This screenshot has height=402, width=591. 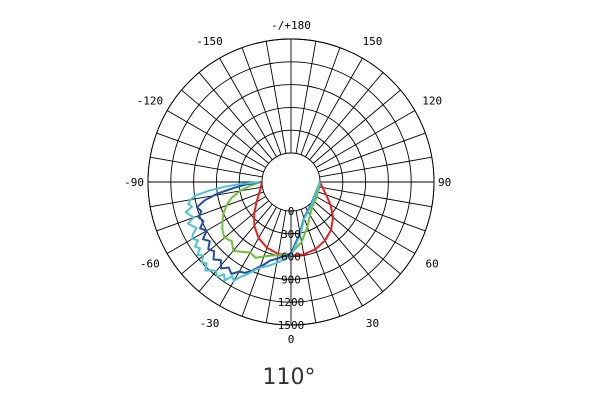 I want to click on radial-tick-label: 1200, so click(x=291, y=302).